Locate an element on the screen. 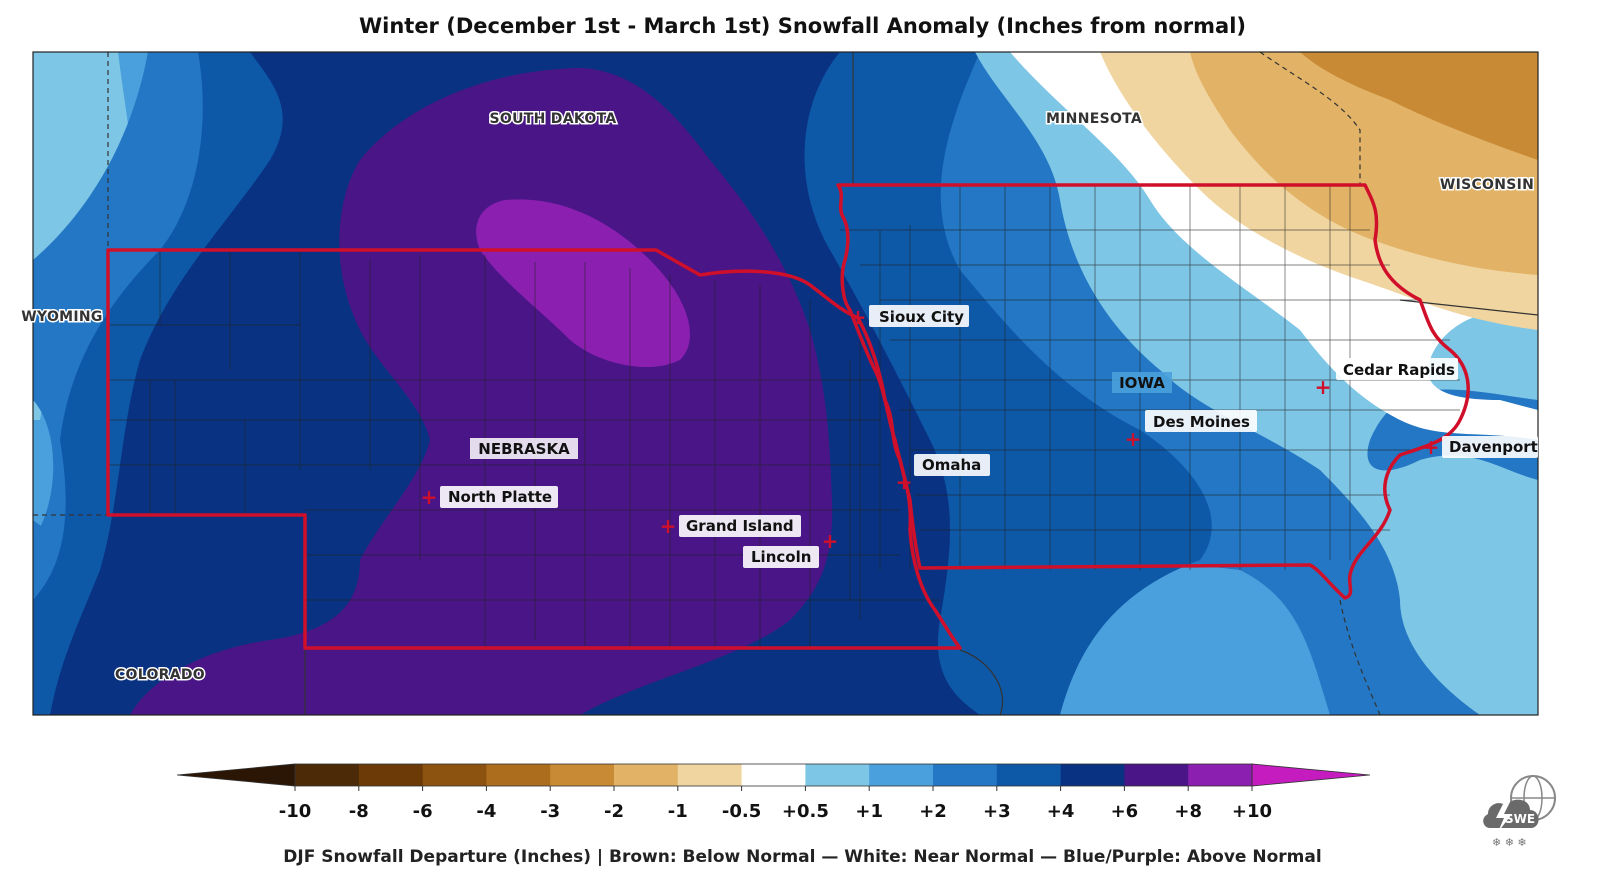  state-label-nebraska: NEBRASKA is located at coordinates (524, 449).